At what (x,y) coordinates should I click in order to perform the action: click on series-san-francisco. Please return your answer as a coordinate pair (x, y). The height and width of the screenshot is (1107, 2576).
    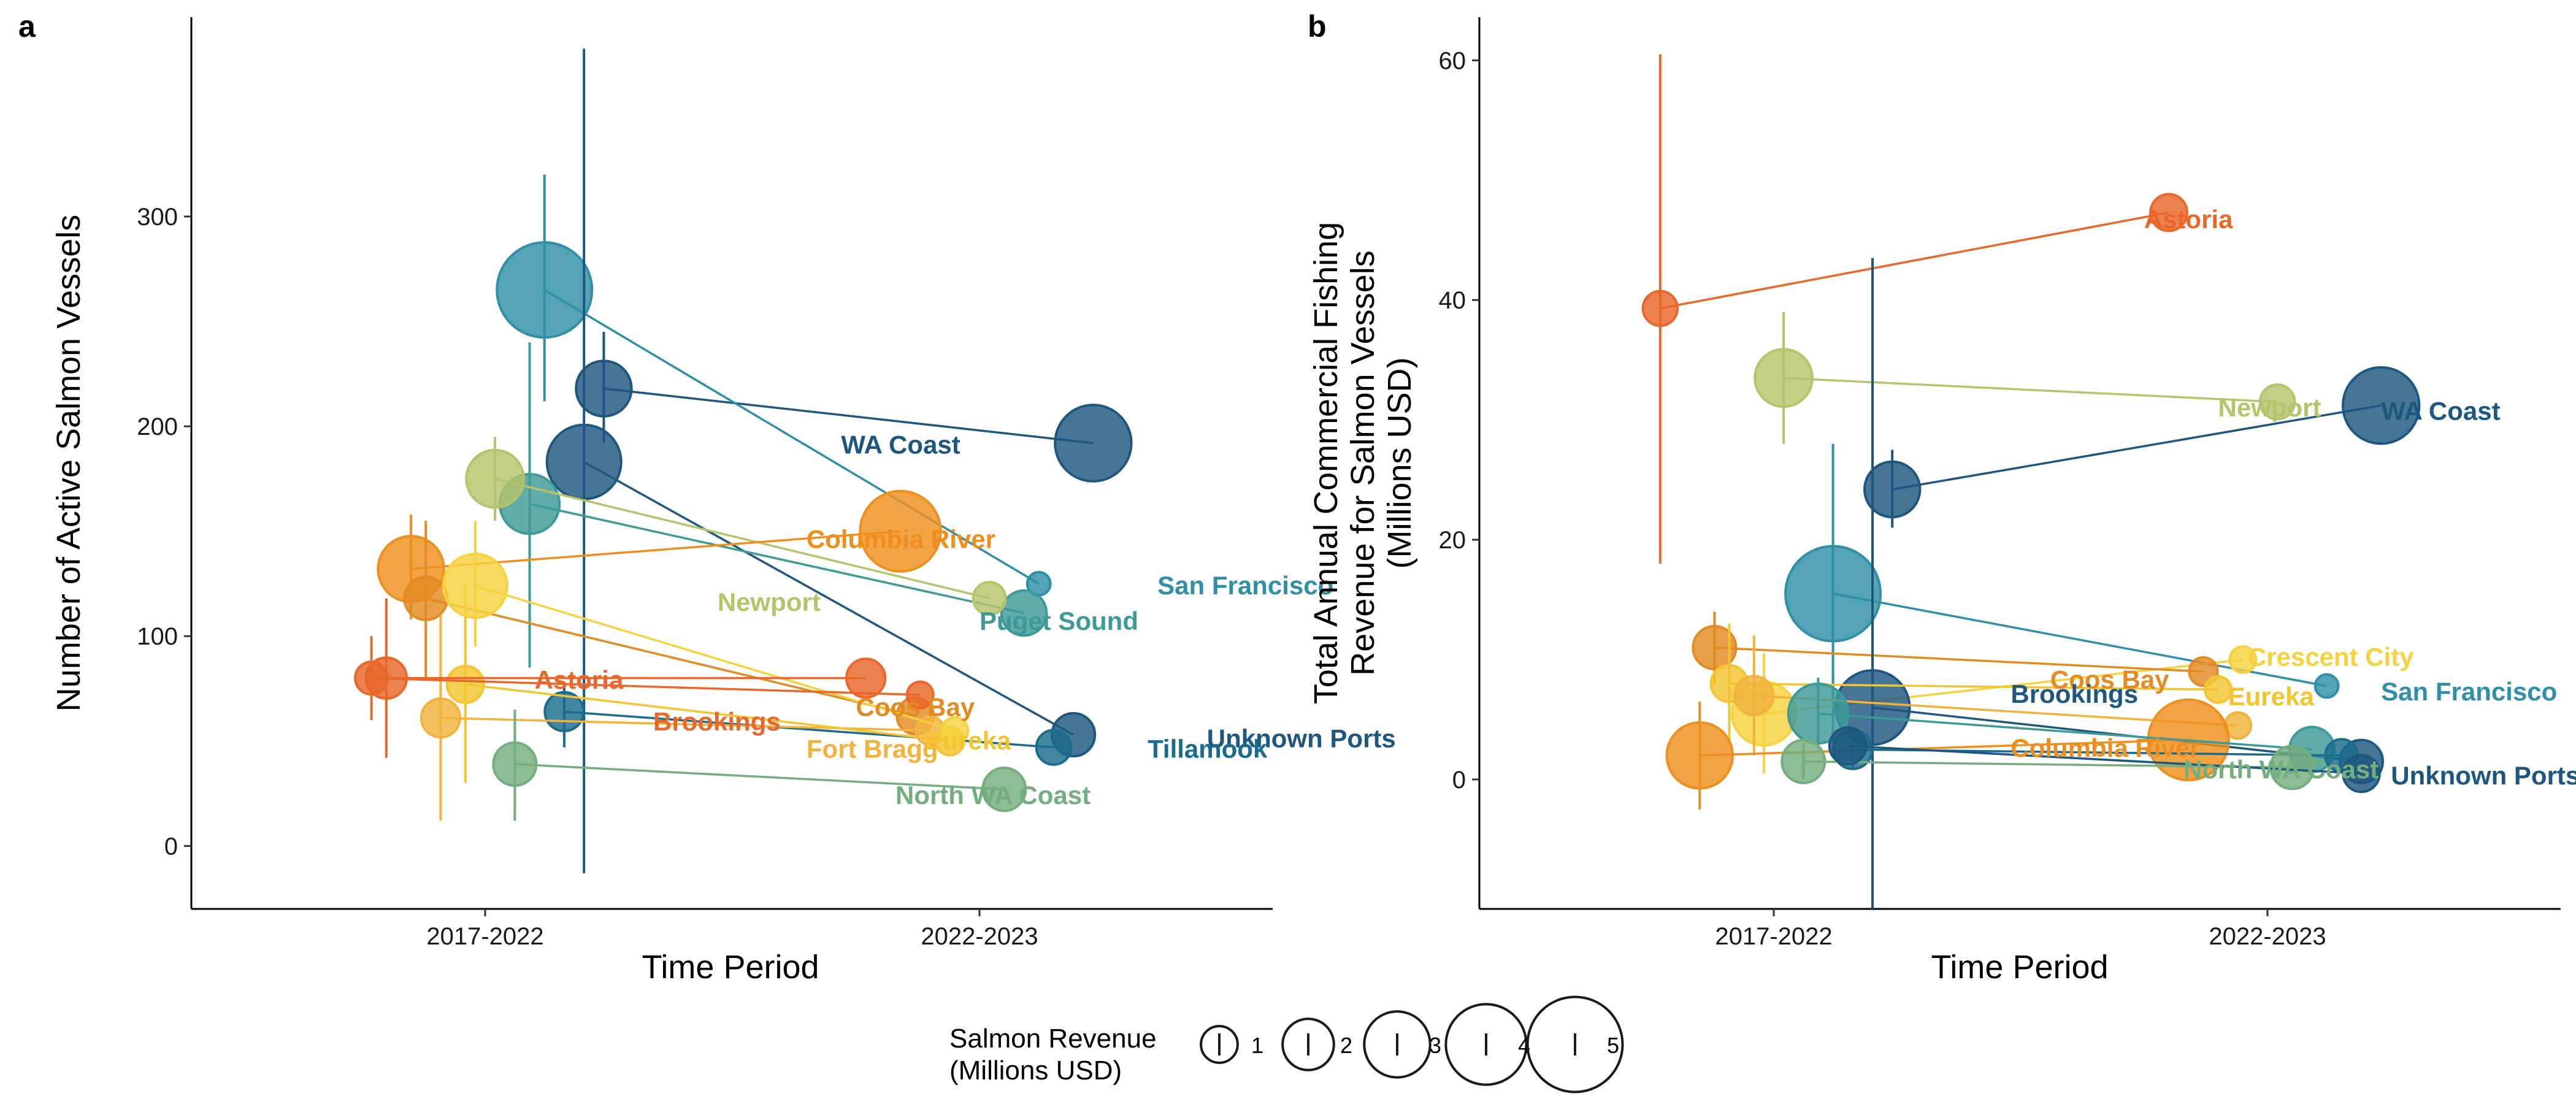
    Looking at the image, I should click on (774, 385).